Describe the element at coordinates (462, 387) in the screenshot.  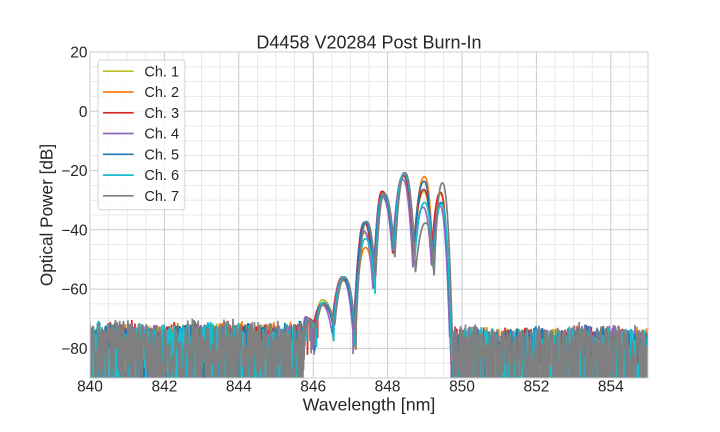
I see `svg-text: 850` at that location.